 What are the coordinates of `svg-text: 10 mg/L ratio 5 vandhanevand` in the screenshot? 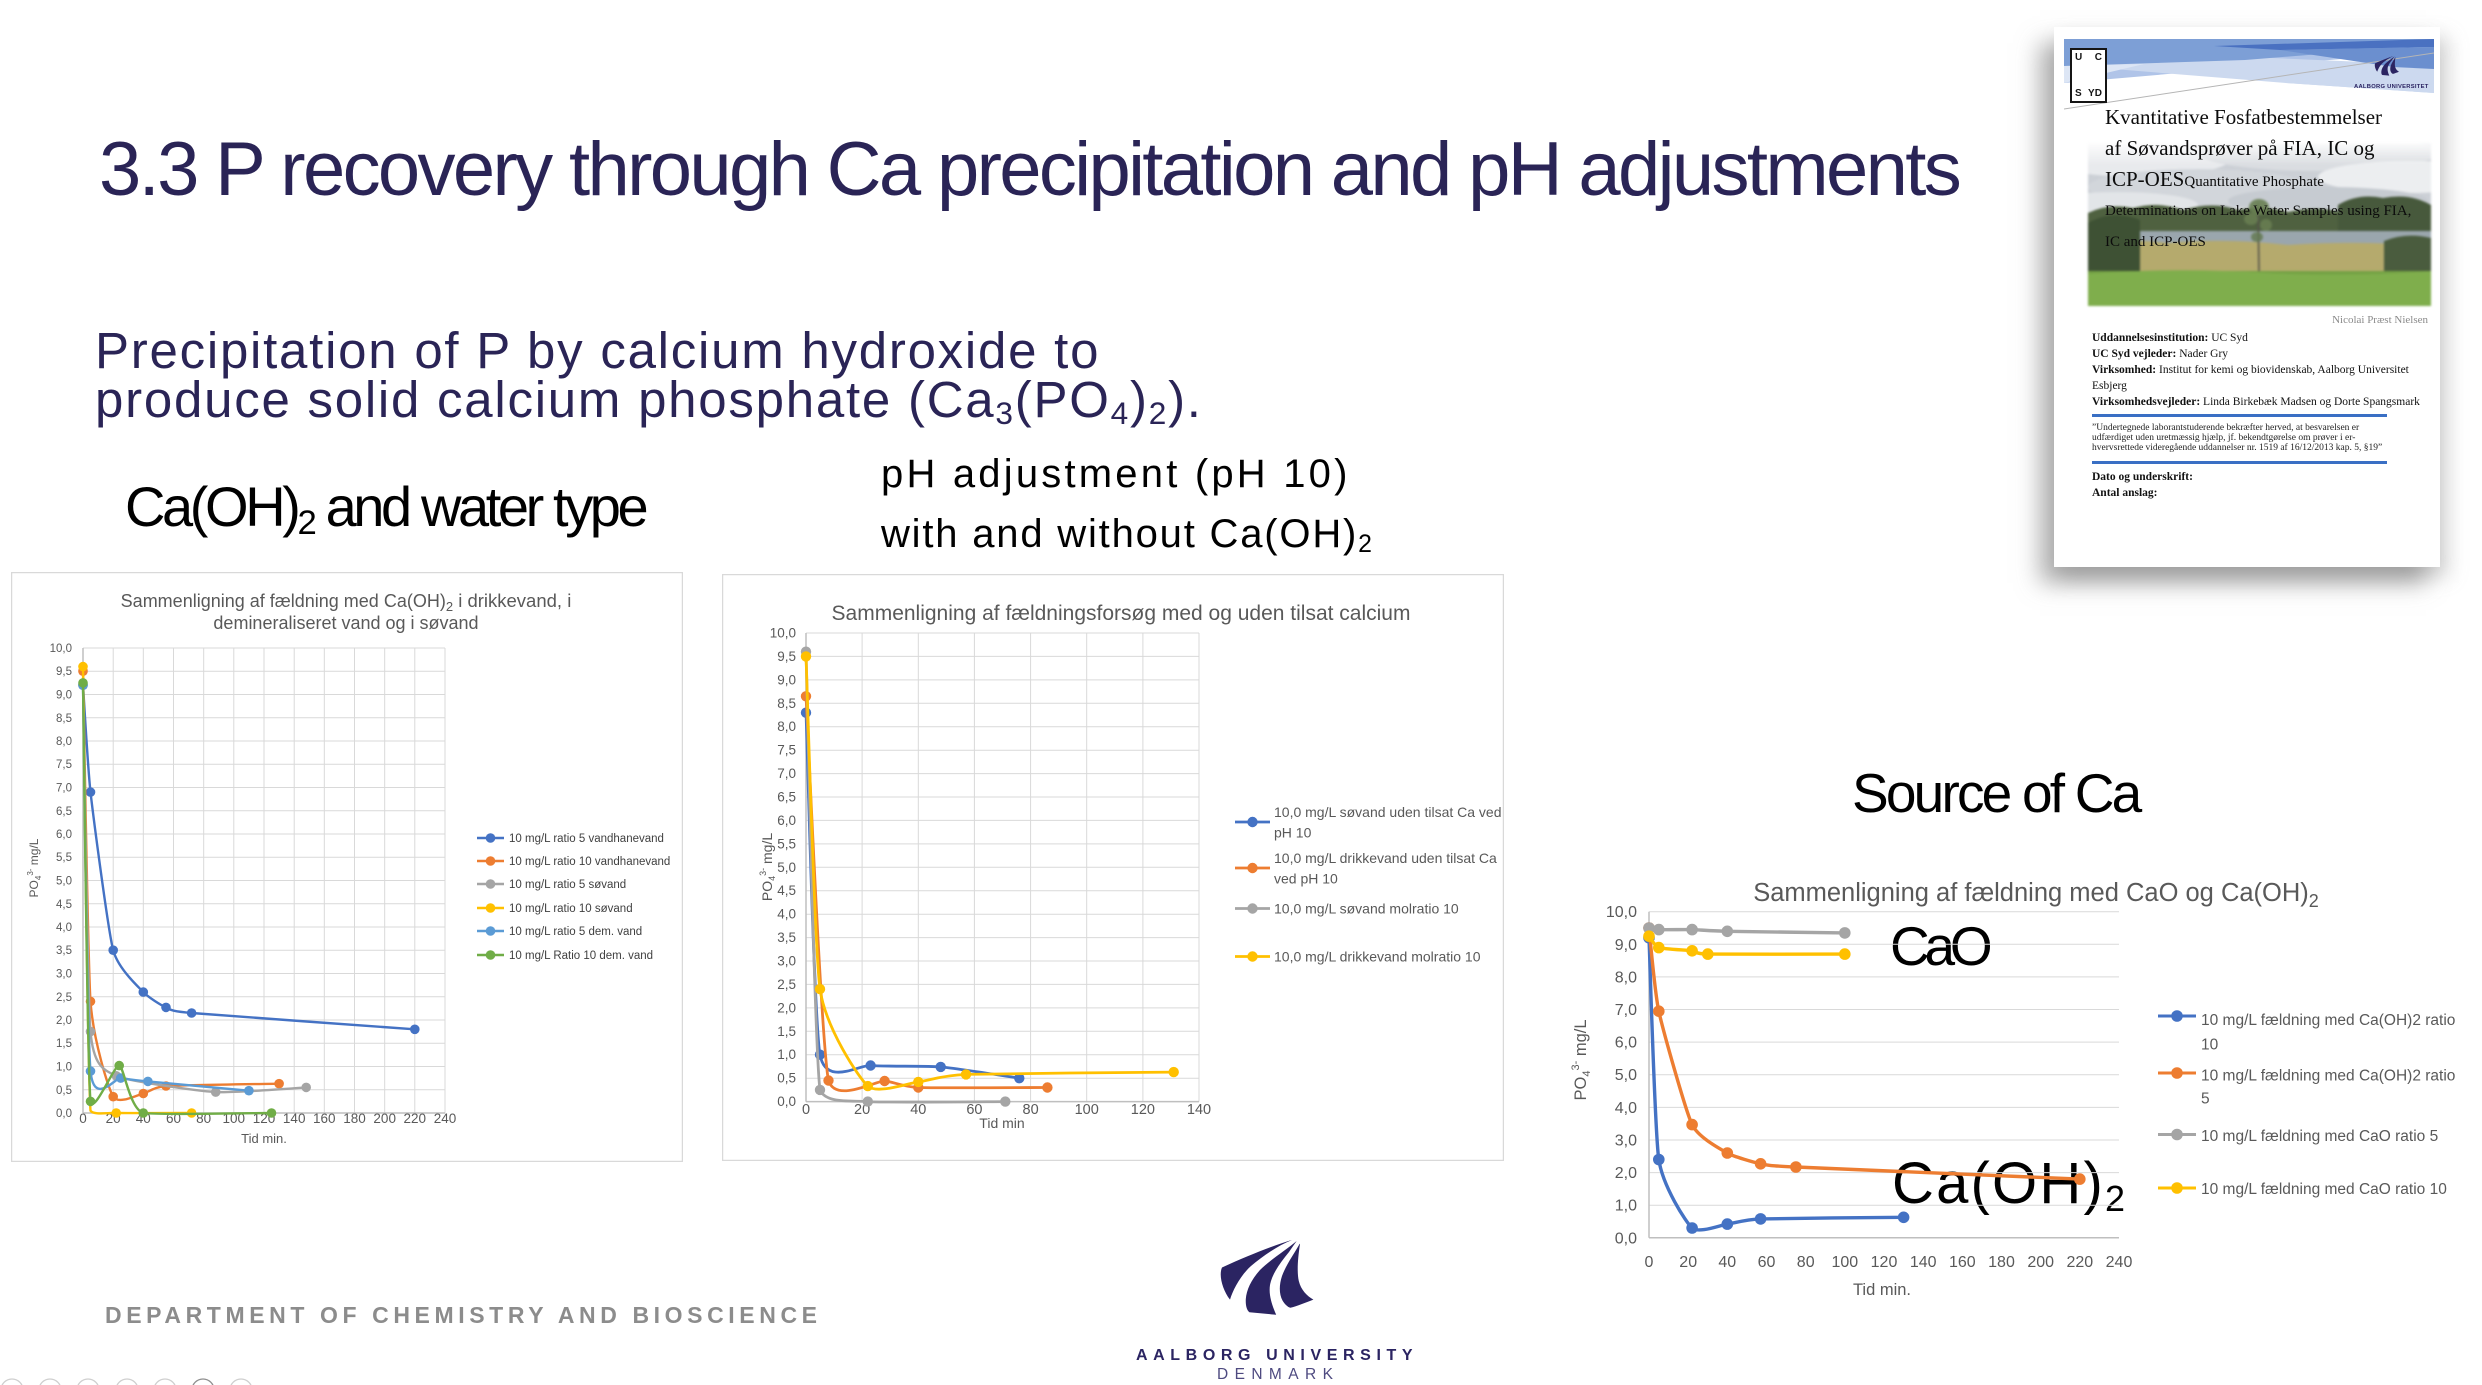 It's located at (586, 839).